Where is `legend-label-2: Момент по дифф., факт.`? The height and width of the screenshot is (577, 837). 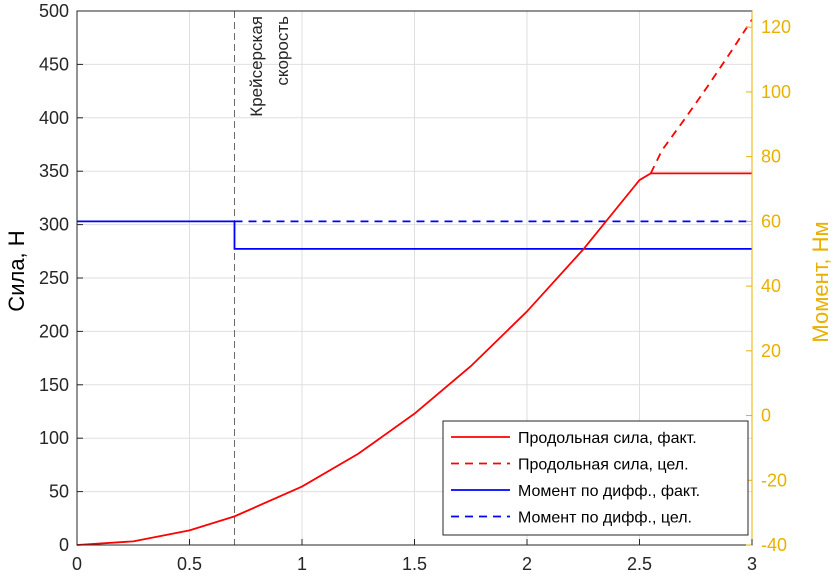
legend-label-2: Момент по дифф., факт. is located at coordinates (609, 491).